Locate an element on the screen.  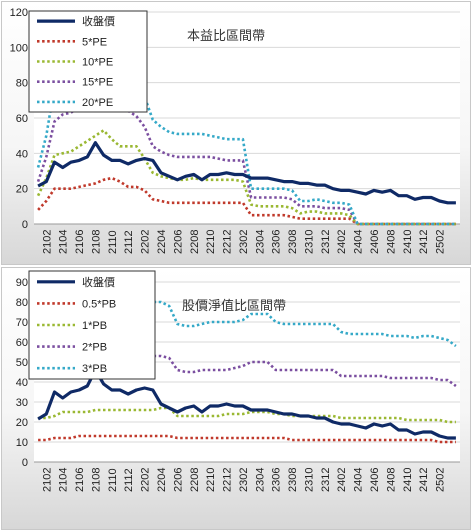
y-tick-label: 50 is located at coordinates (22, 363).